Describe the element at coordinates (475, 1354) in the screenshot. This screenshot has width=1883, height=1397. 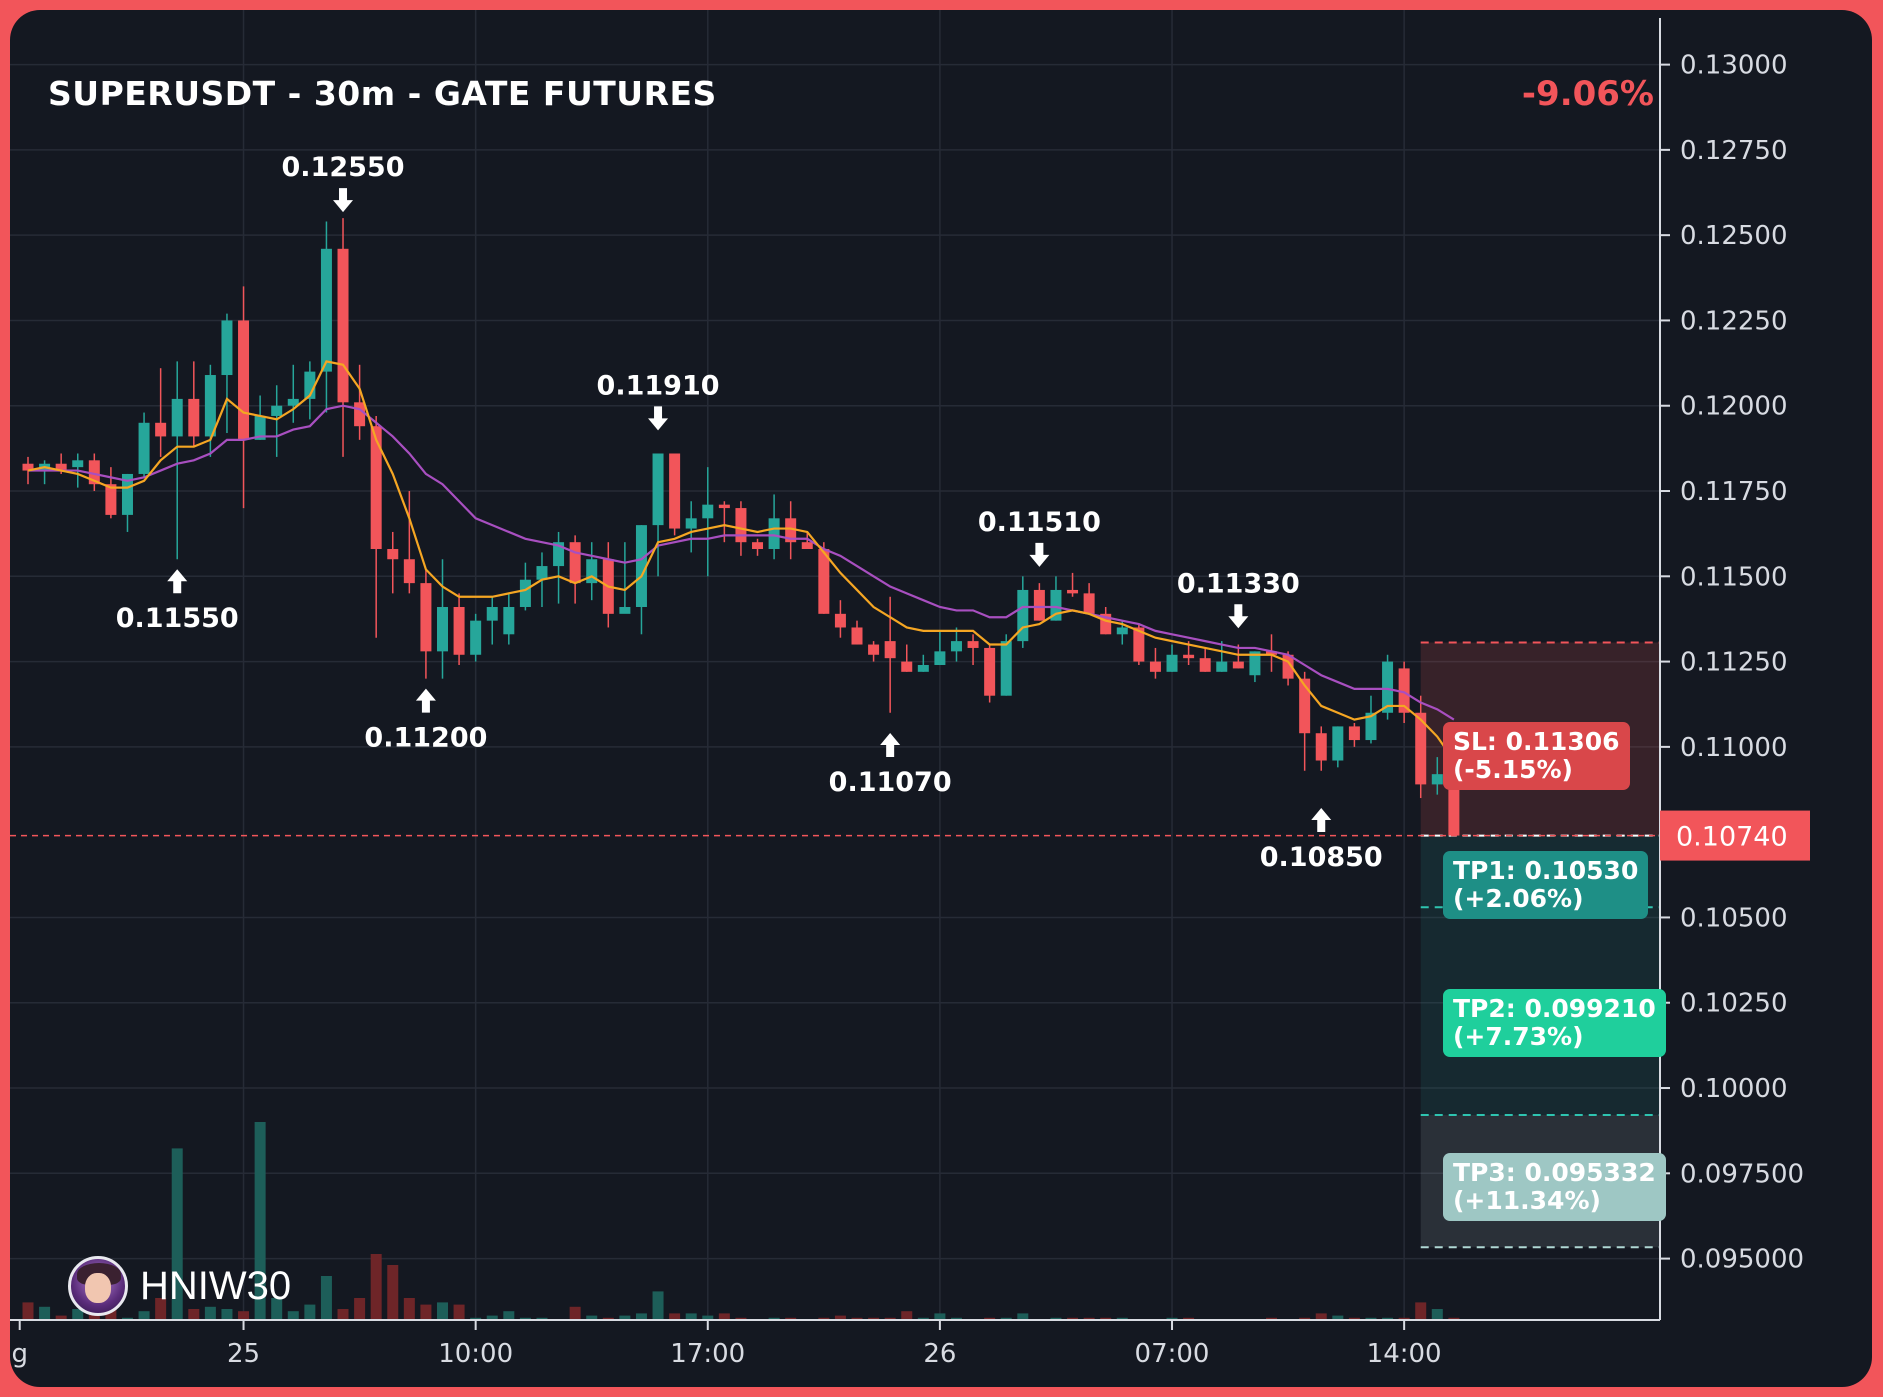
I see `x-tick-label: 10:00` at that location.